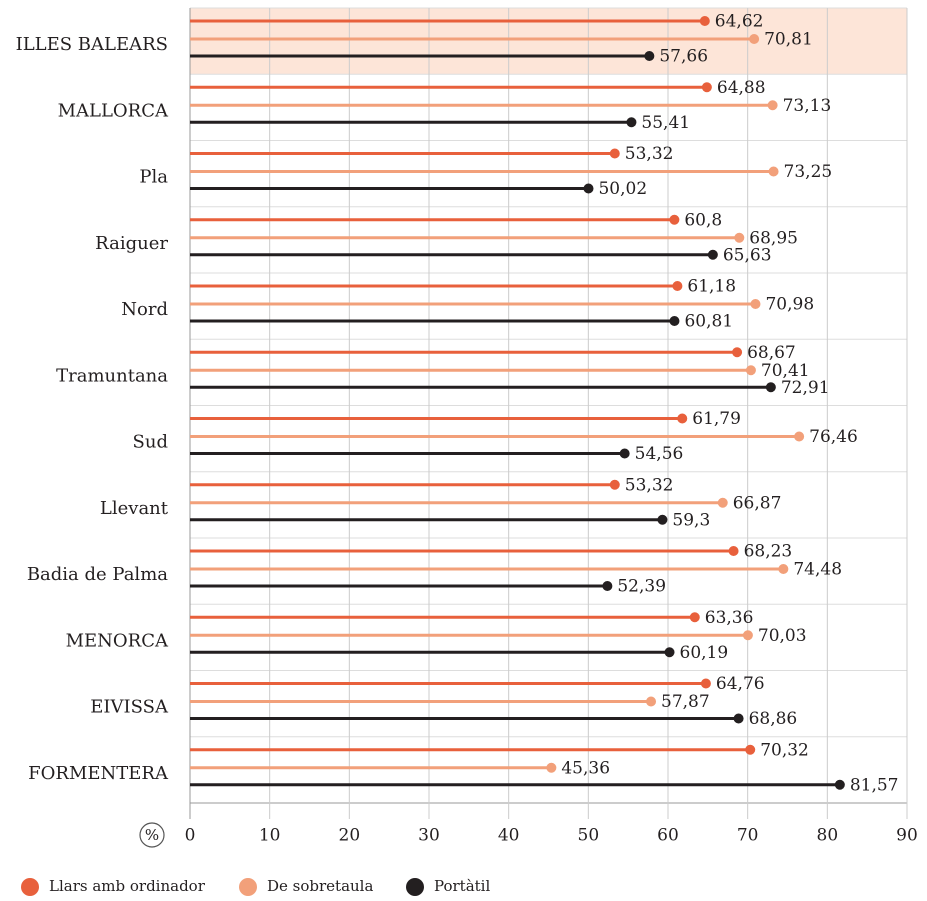  What do you see at coordinates (704, 653) in the screenshot?
I see `value-label: 60,19` at bounding box center [704, 653].